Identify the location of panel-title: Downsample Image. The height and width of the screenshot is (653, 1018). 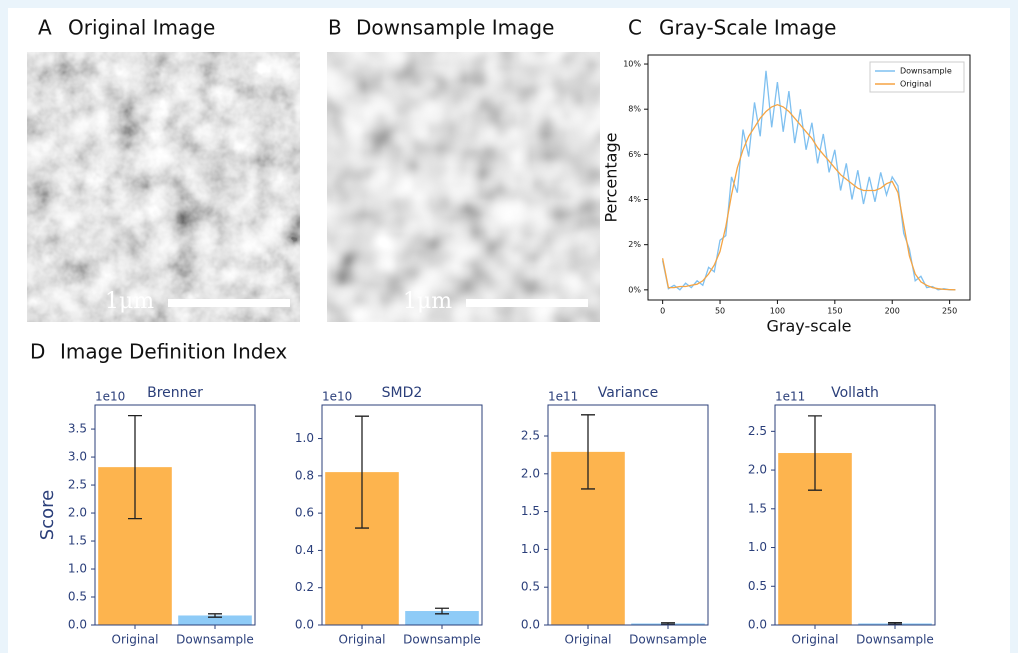
(455, 28).